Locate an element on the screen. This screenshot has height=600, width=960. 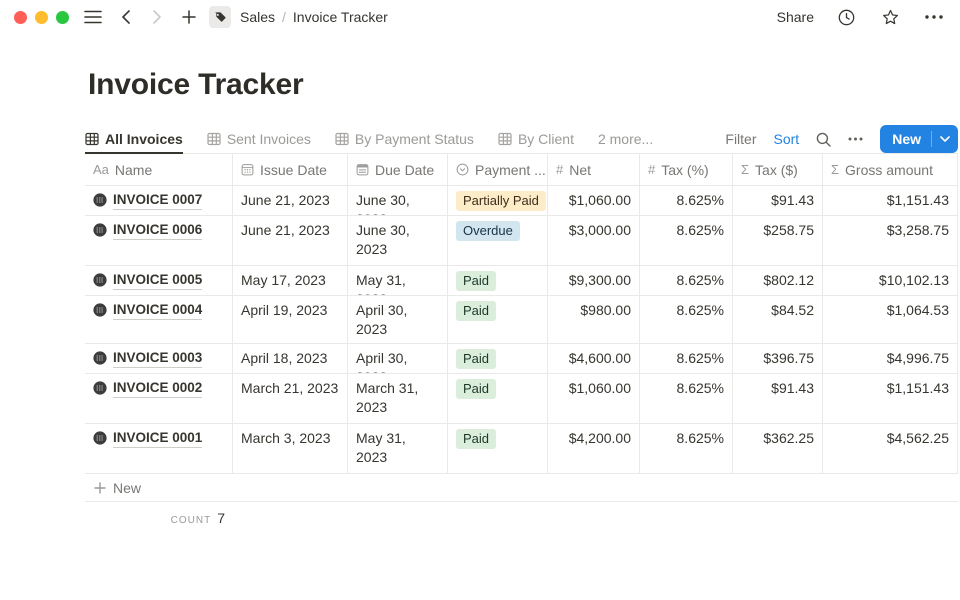
gross-amount-cell: $4,562.25 is located at coordinates (890, 448).